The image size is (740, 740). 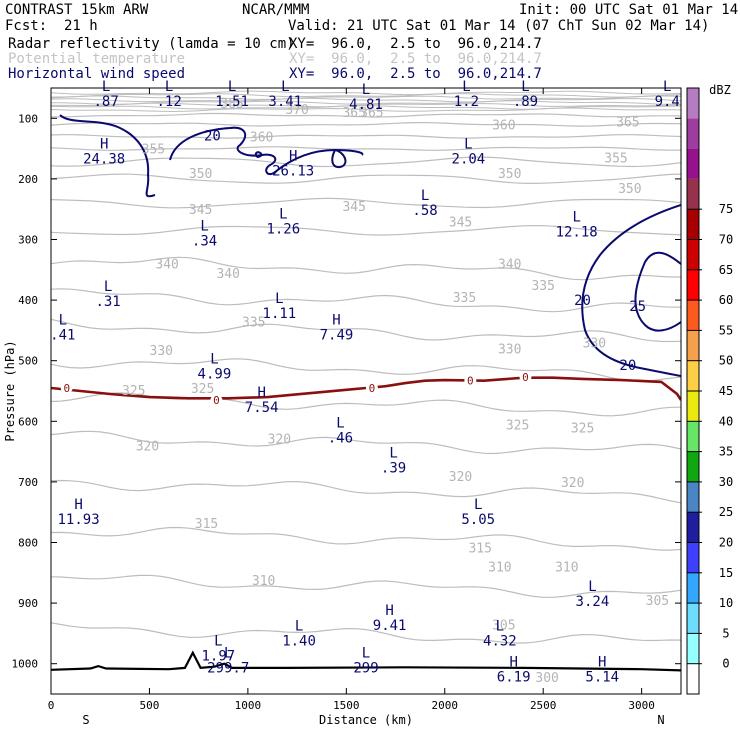 What do you see at coordinates (28, 179) in the screenshot?
I see `y-tick-label: 200` at bounding box center [28, 179].